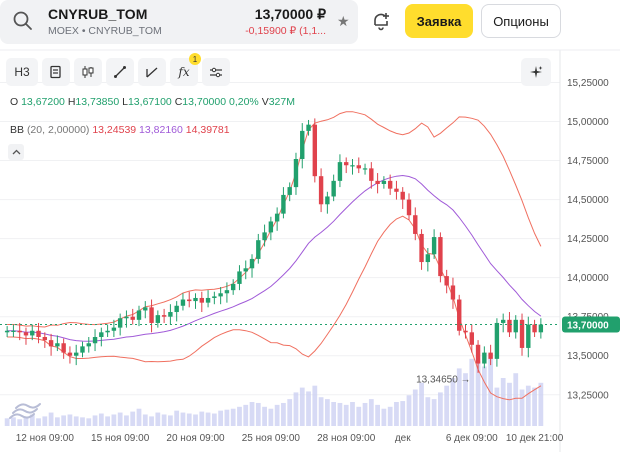 This screenshot has height=452, width=620. Describe the element at coordinates (381, 21) in the screenshot. I see `bell-plus-icon` at that location.